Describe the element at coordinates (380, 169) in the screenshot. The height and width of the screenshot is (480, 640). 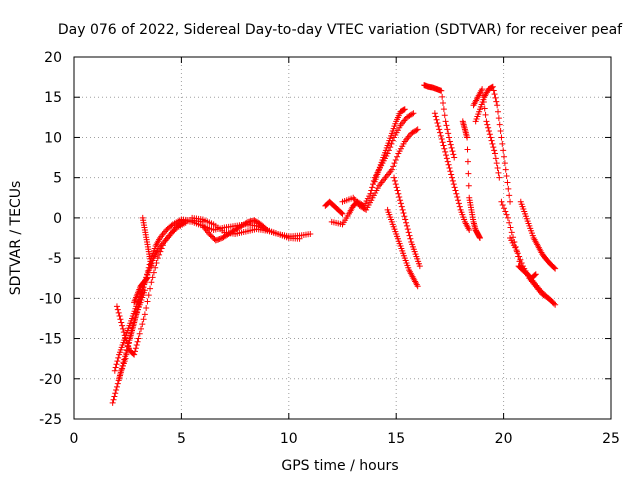
I see `series-track-climb-b` at that location.